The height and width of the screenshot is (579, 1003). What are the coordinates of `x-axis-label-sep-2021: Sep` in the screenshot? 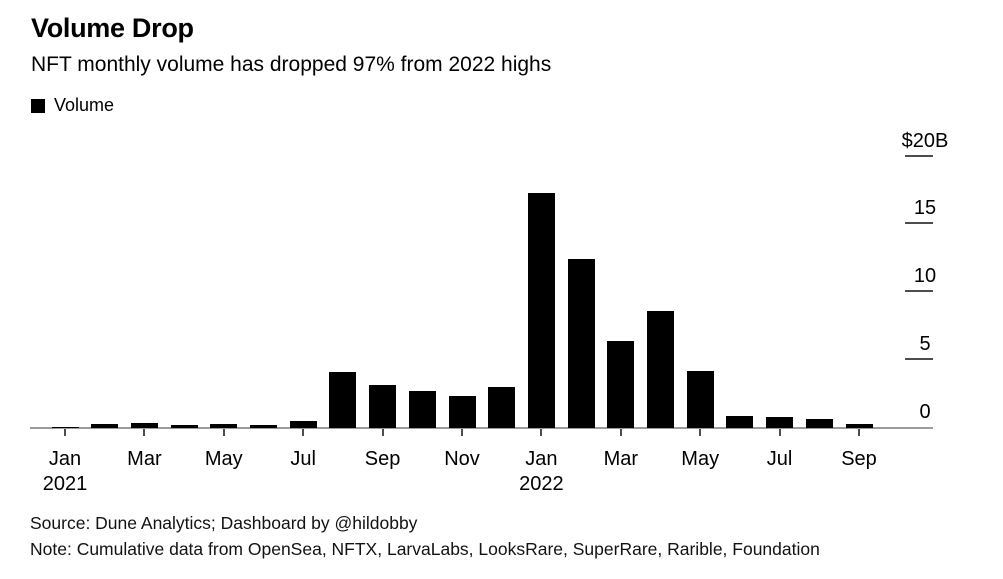 It's located at (382, 459).